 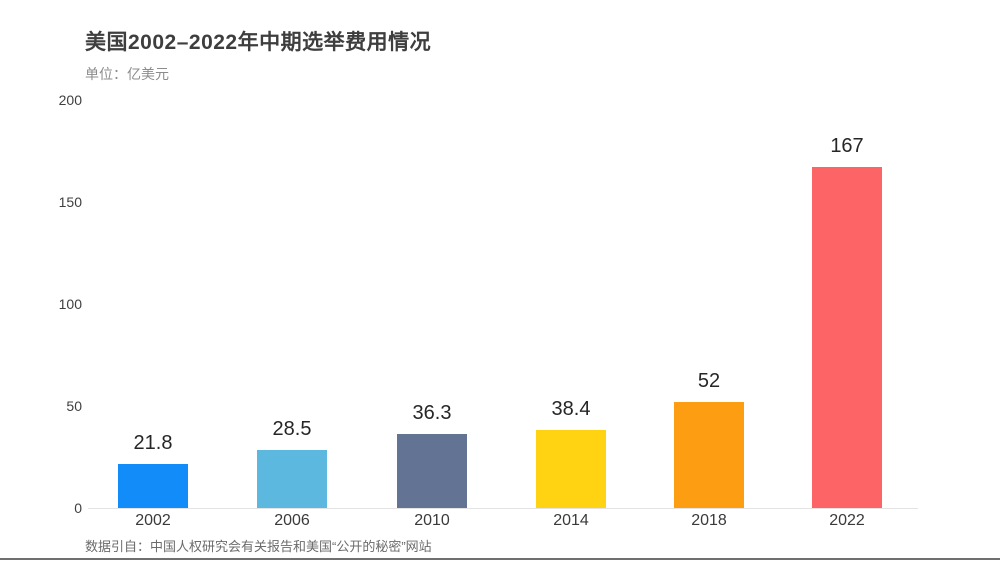 I want to click on bar-value-label: 28.5, so click(x=292, y=429).